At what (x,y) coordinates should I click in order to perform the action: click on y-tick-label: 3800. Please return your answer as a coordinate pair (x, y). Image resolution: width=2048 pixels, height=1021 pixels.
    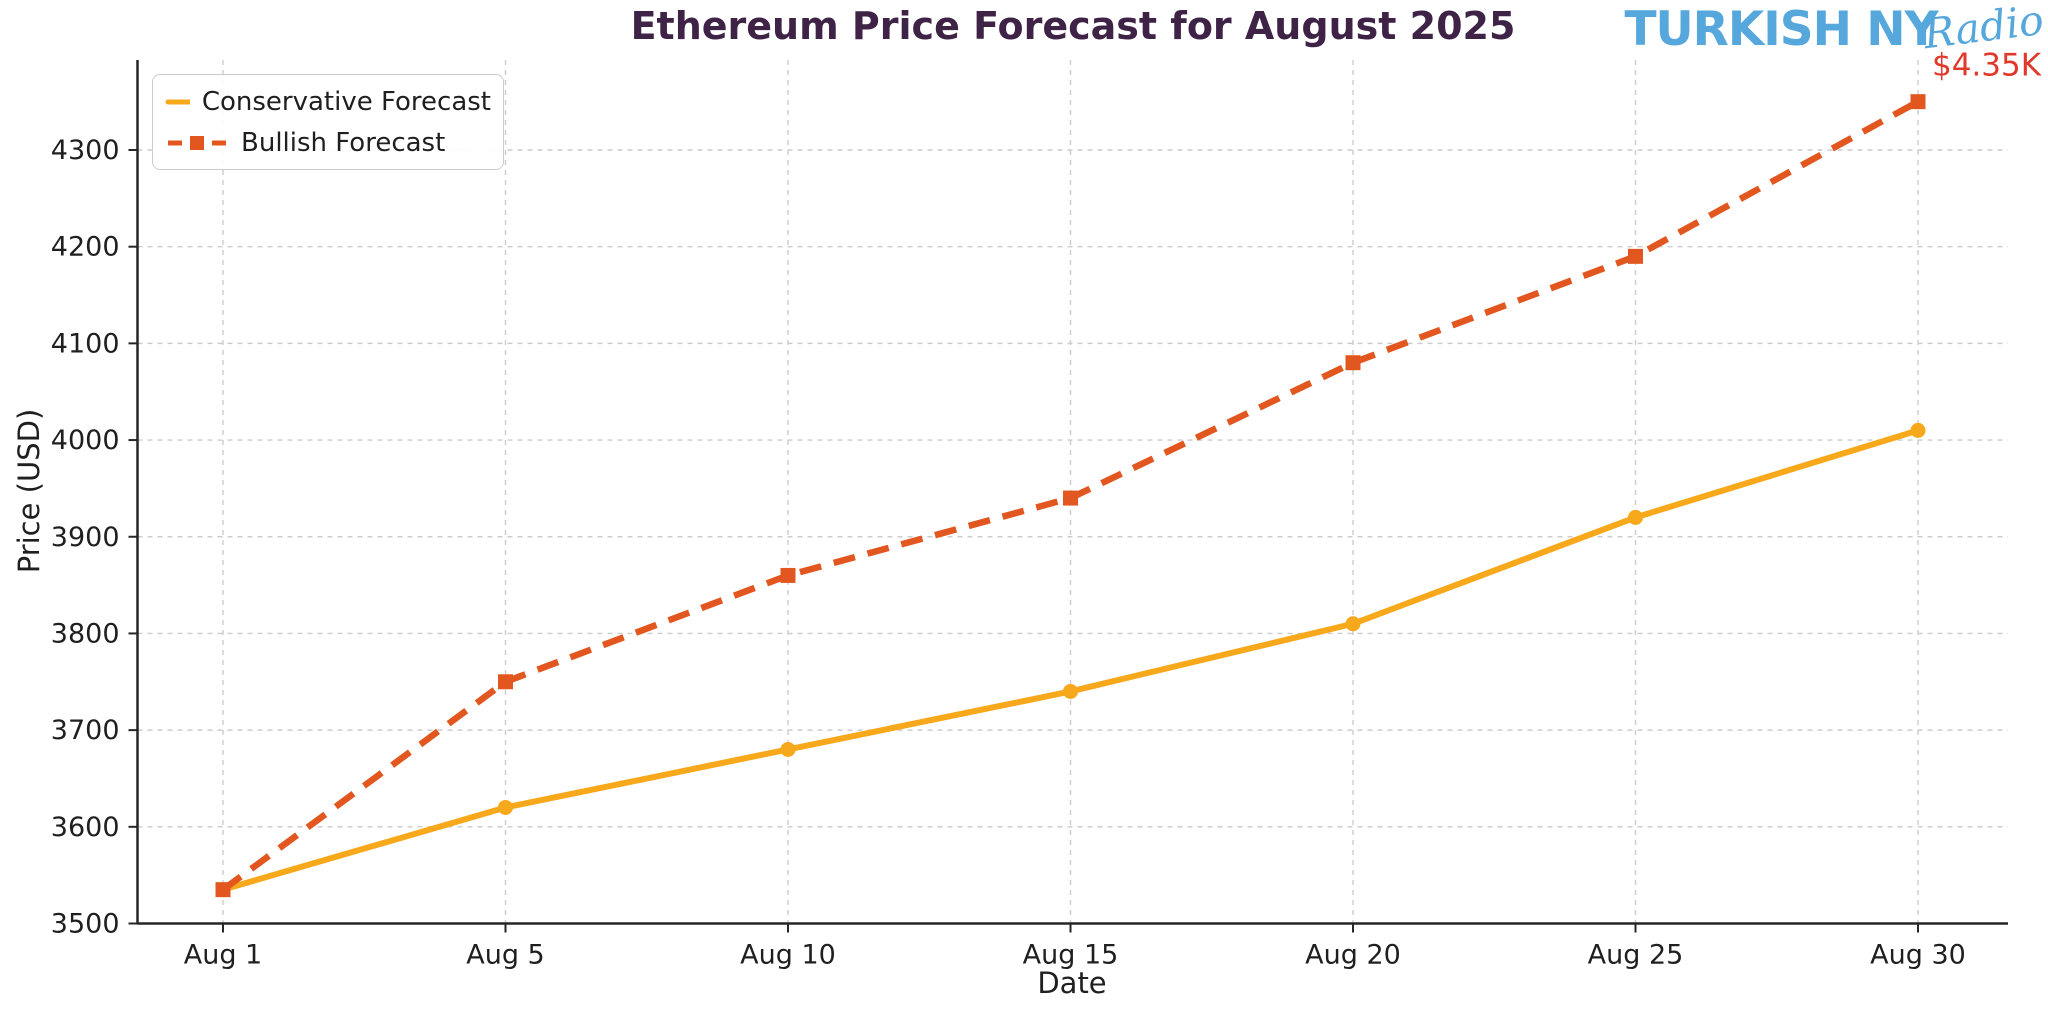
    Looking at the image, I should click on (85, 633).